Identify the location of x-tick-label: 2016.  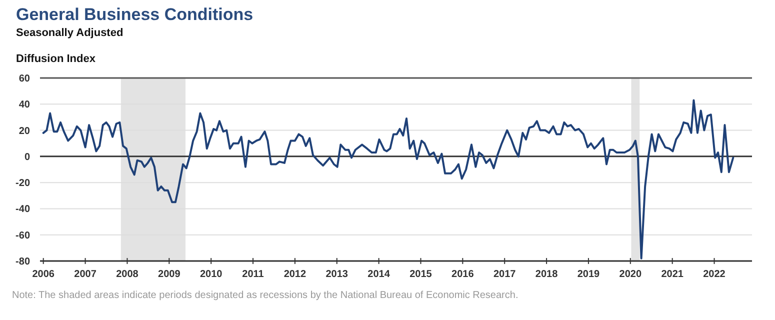
(463, 274).